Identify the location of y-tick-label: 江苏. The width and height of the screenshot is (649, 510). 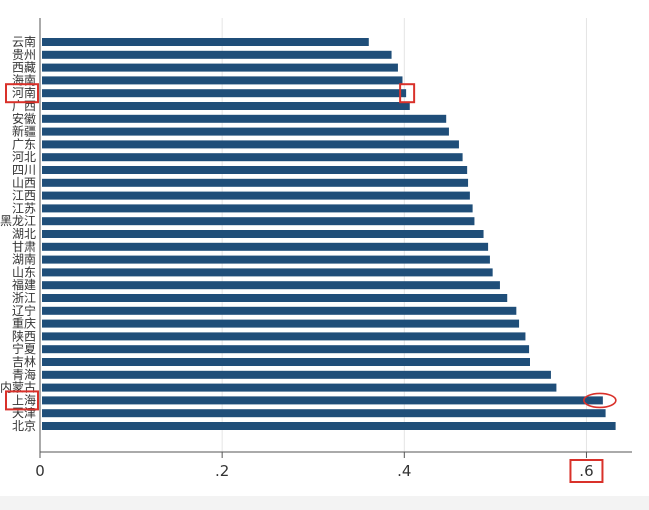
(24, 208).